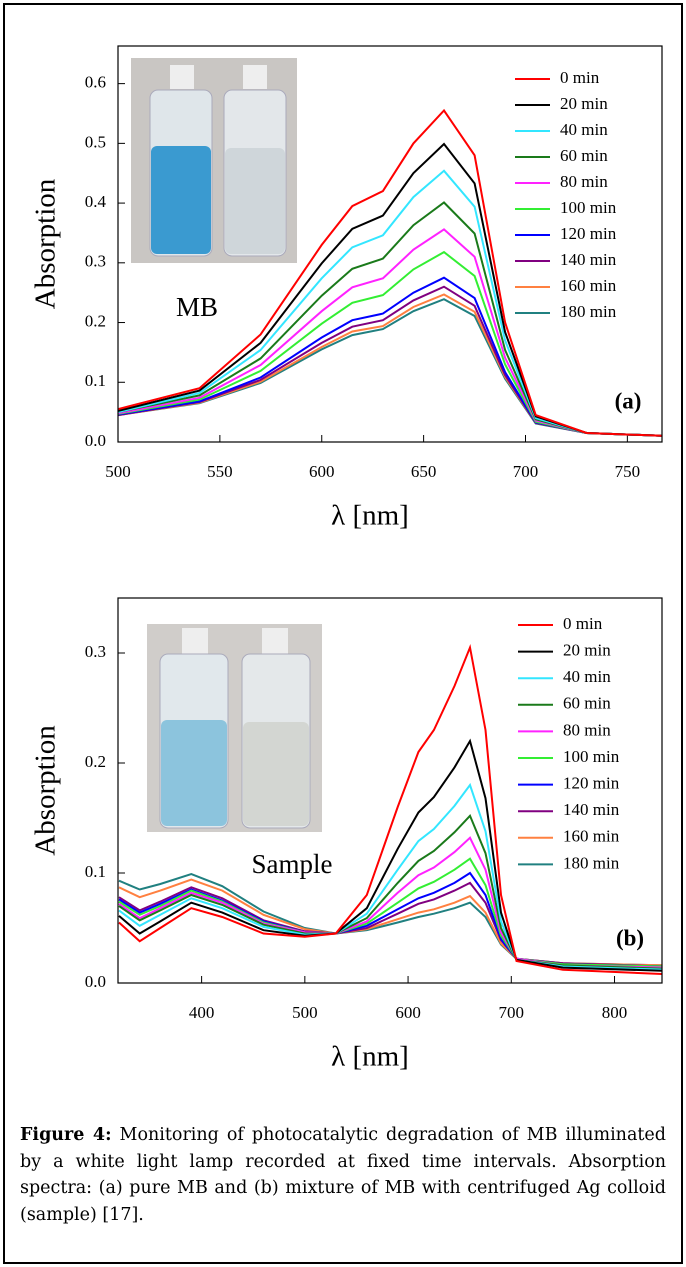 The width and height of the screenshot is (686, 1267). Describe the element at coordinates (96, 201) in the screenshot. I see `y-tick-label: 0.4` at that location.